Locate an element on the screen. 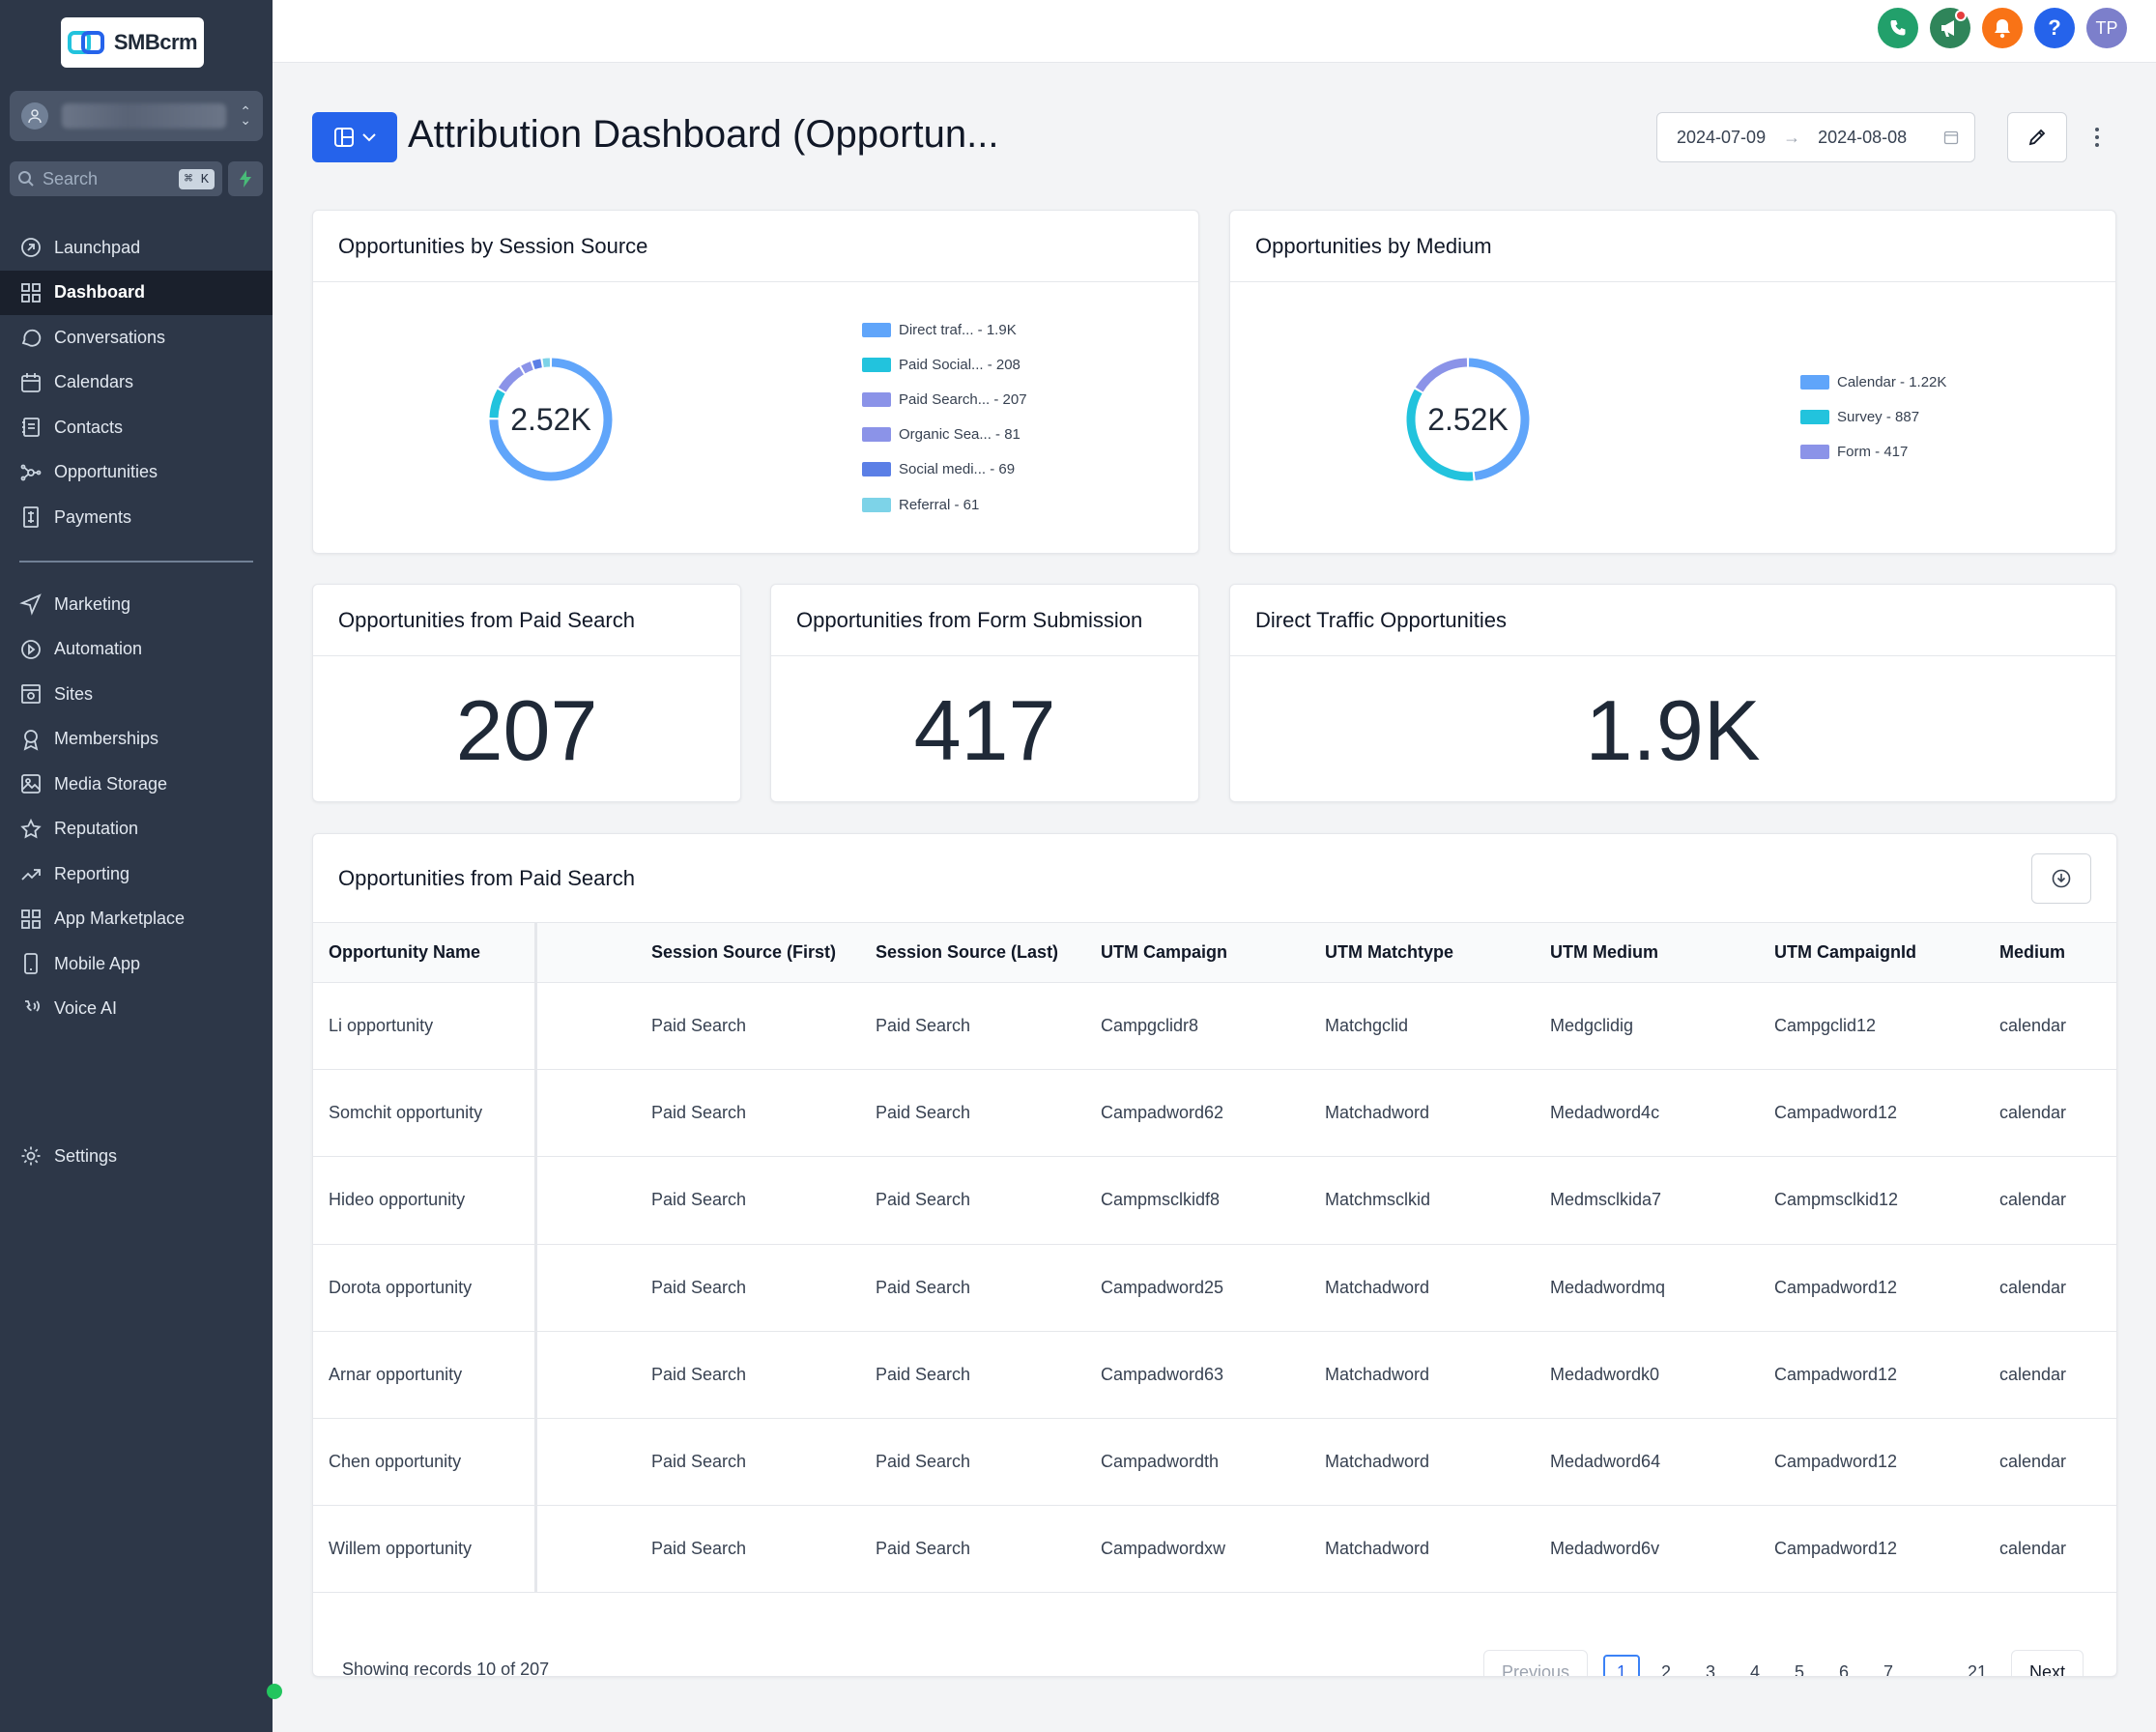 The height and width of the screenshot is (1732, 2156). sidebar-item-app-marketplace: App Marketplace is located at coordinates (136, 919).